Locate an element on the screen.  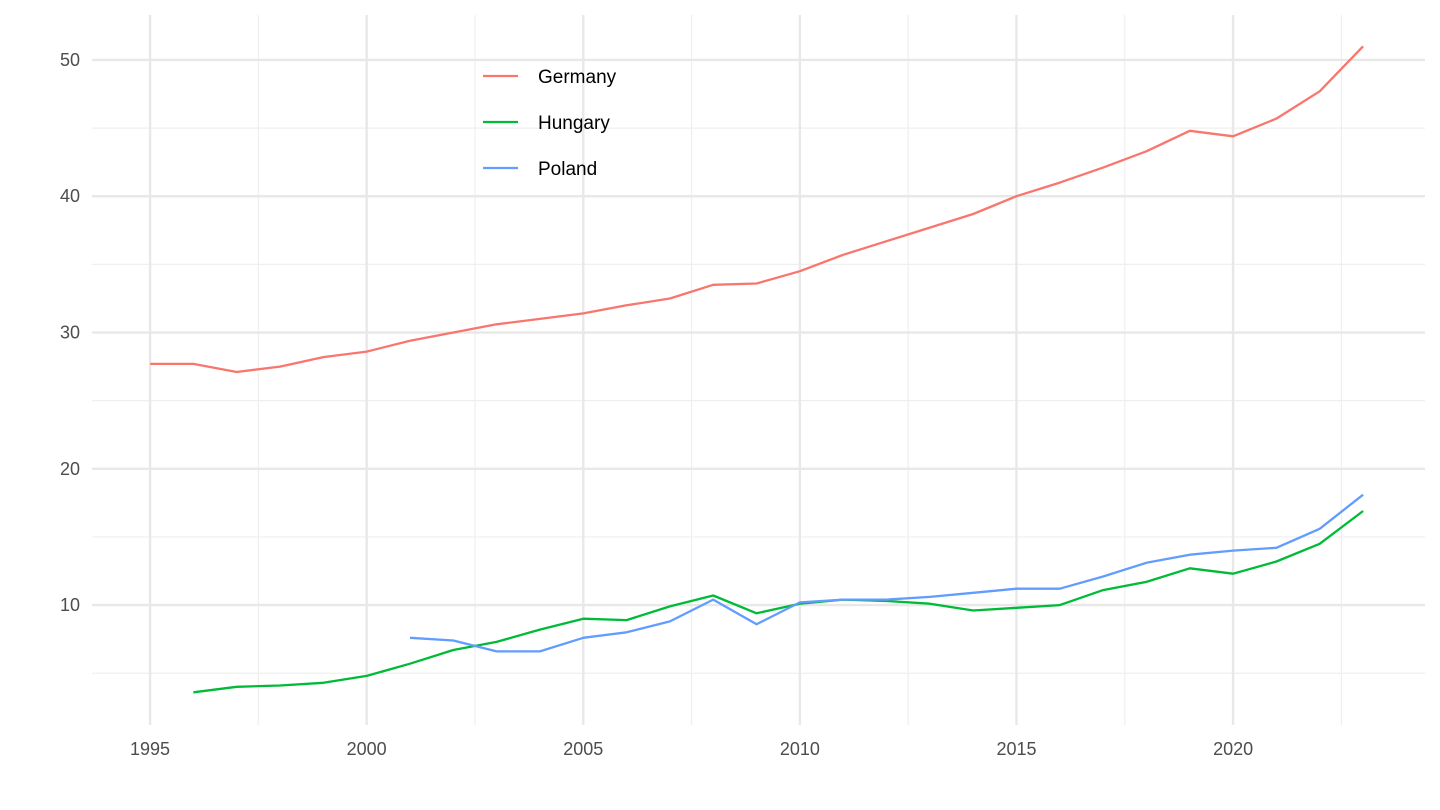
series-line-poland is located at coordinates (886, 573).